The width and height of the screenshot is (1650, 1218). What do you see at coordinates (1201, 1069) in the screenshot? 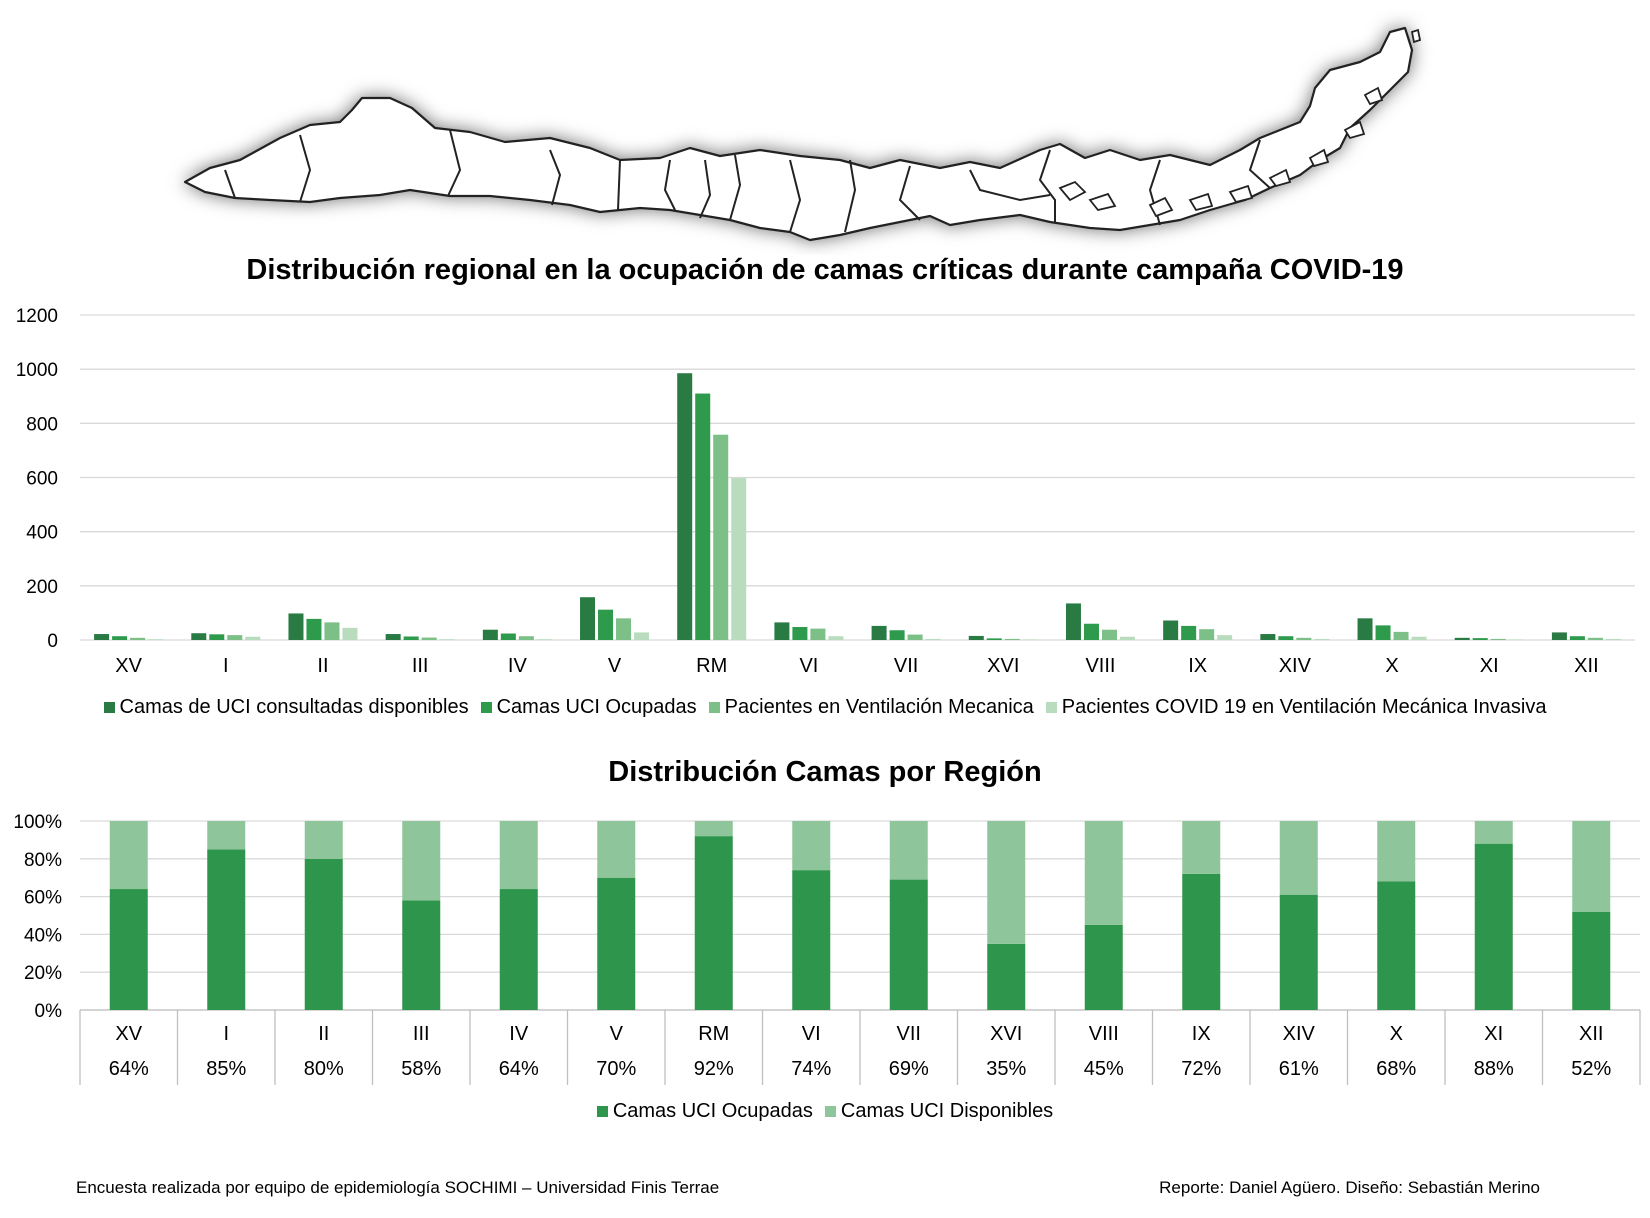
I see `chart2-data-label: 72%` at bounding box center [1201, 1069].